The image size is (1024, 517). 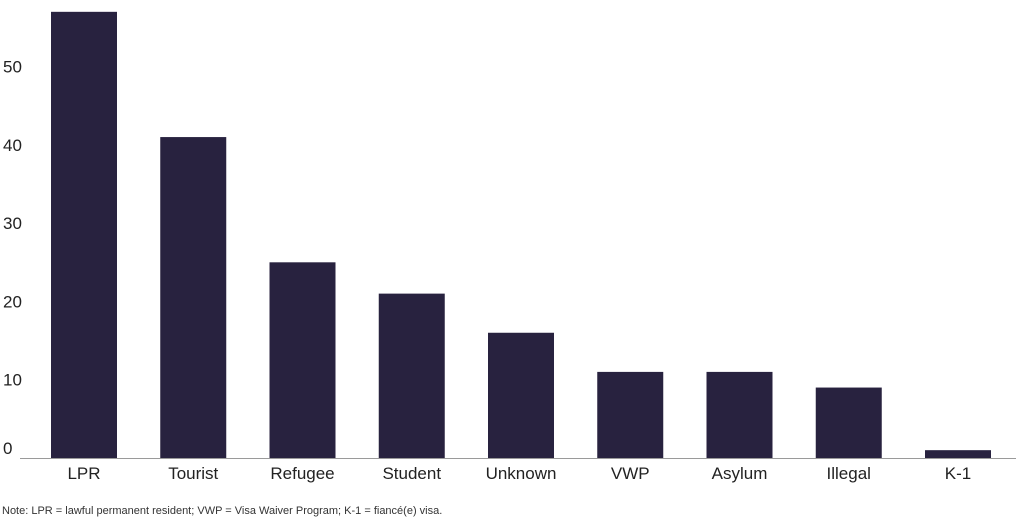 What do you see at coordinates (7, 448) in the screenshot?
I see `y-tick-label: 0` at bounding box center [7, 448].